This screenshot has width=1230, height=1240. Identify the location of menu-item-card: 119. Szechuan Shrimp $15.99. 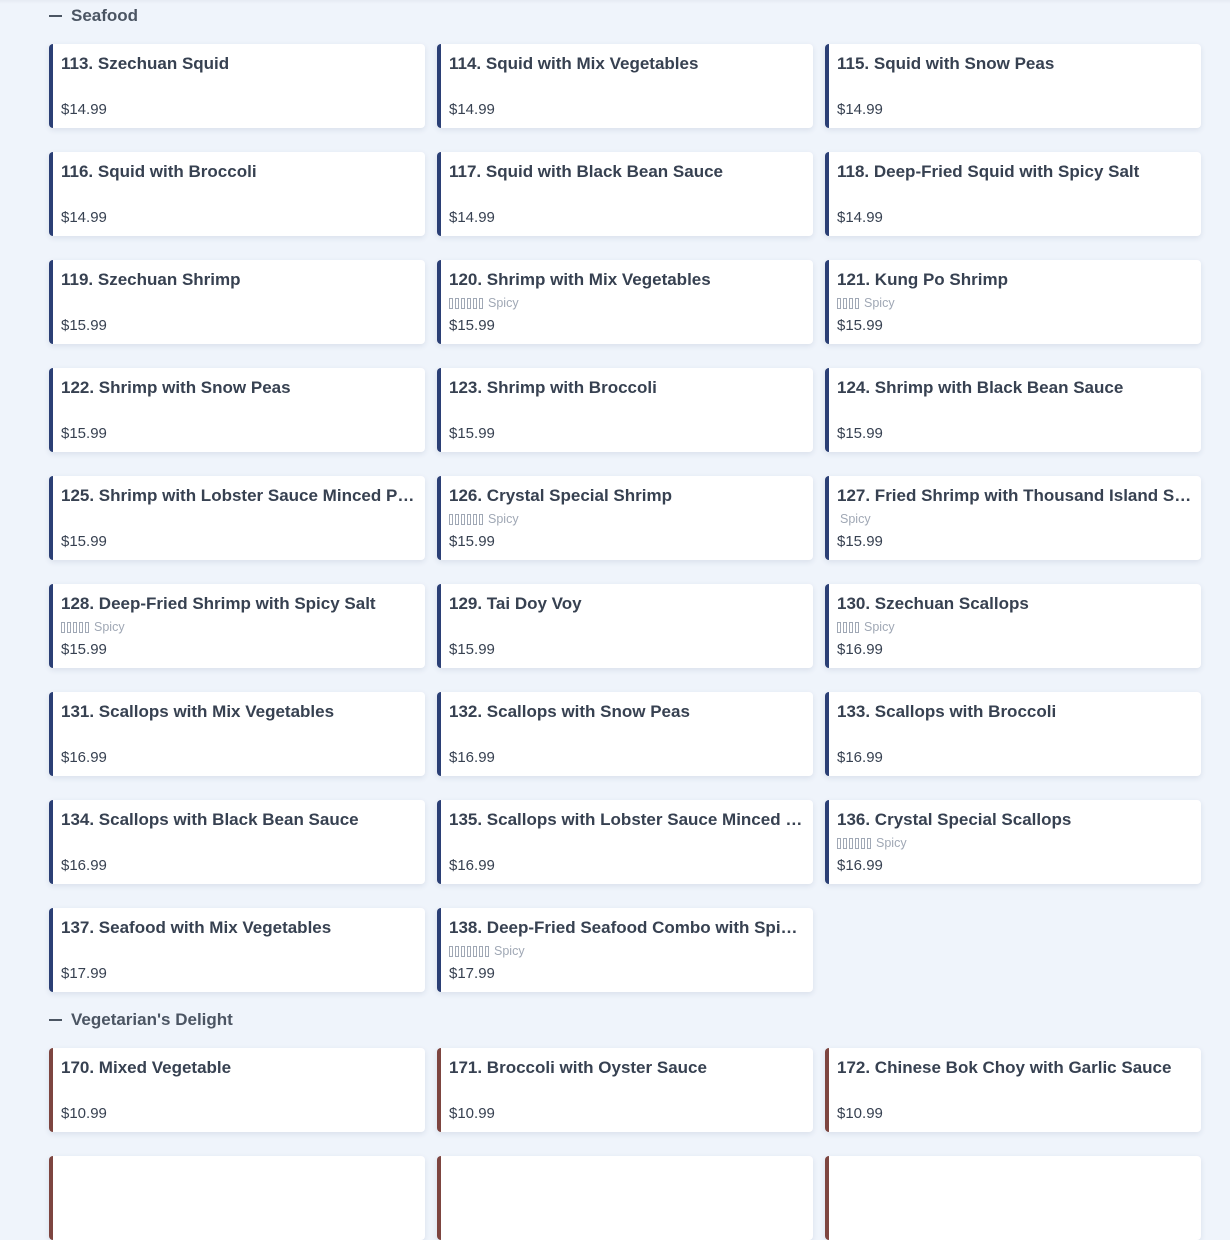
(237, 302).